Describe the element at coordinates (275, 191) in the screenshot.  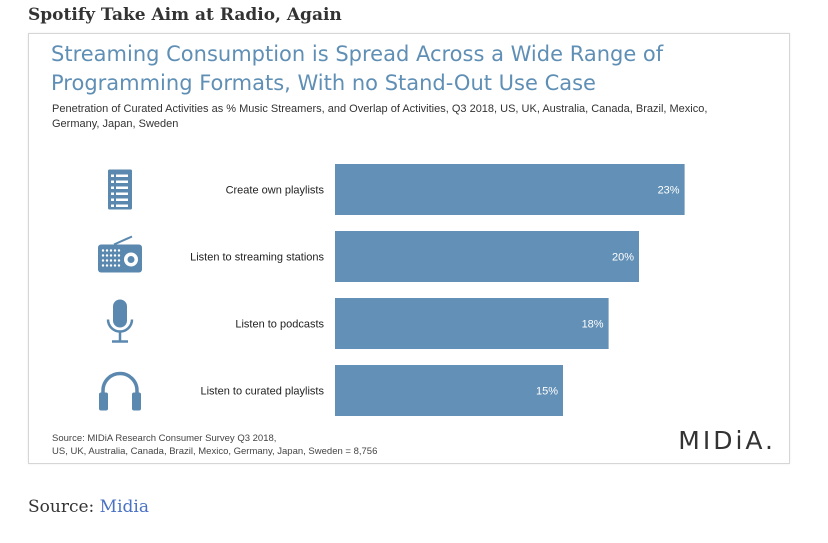
I see `category-label: Create own playlists` at that location.